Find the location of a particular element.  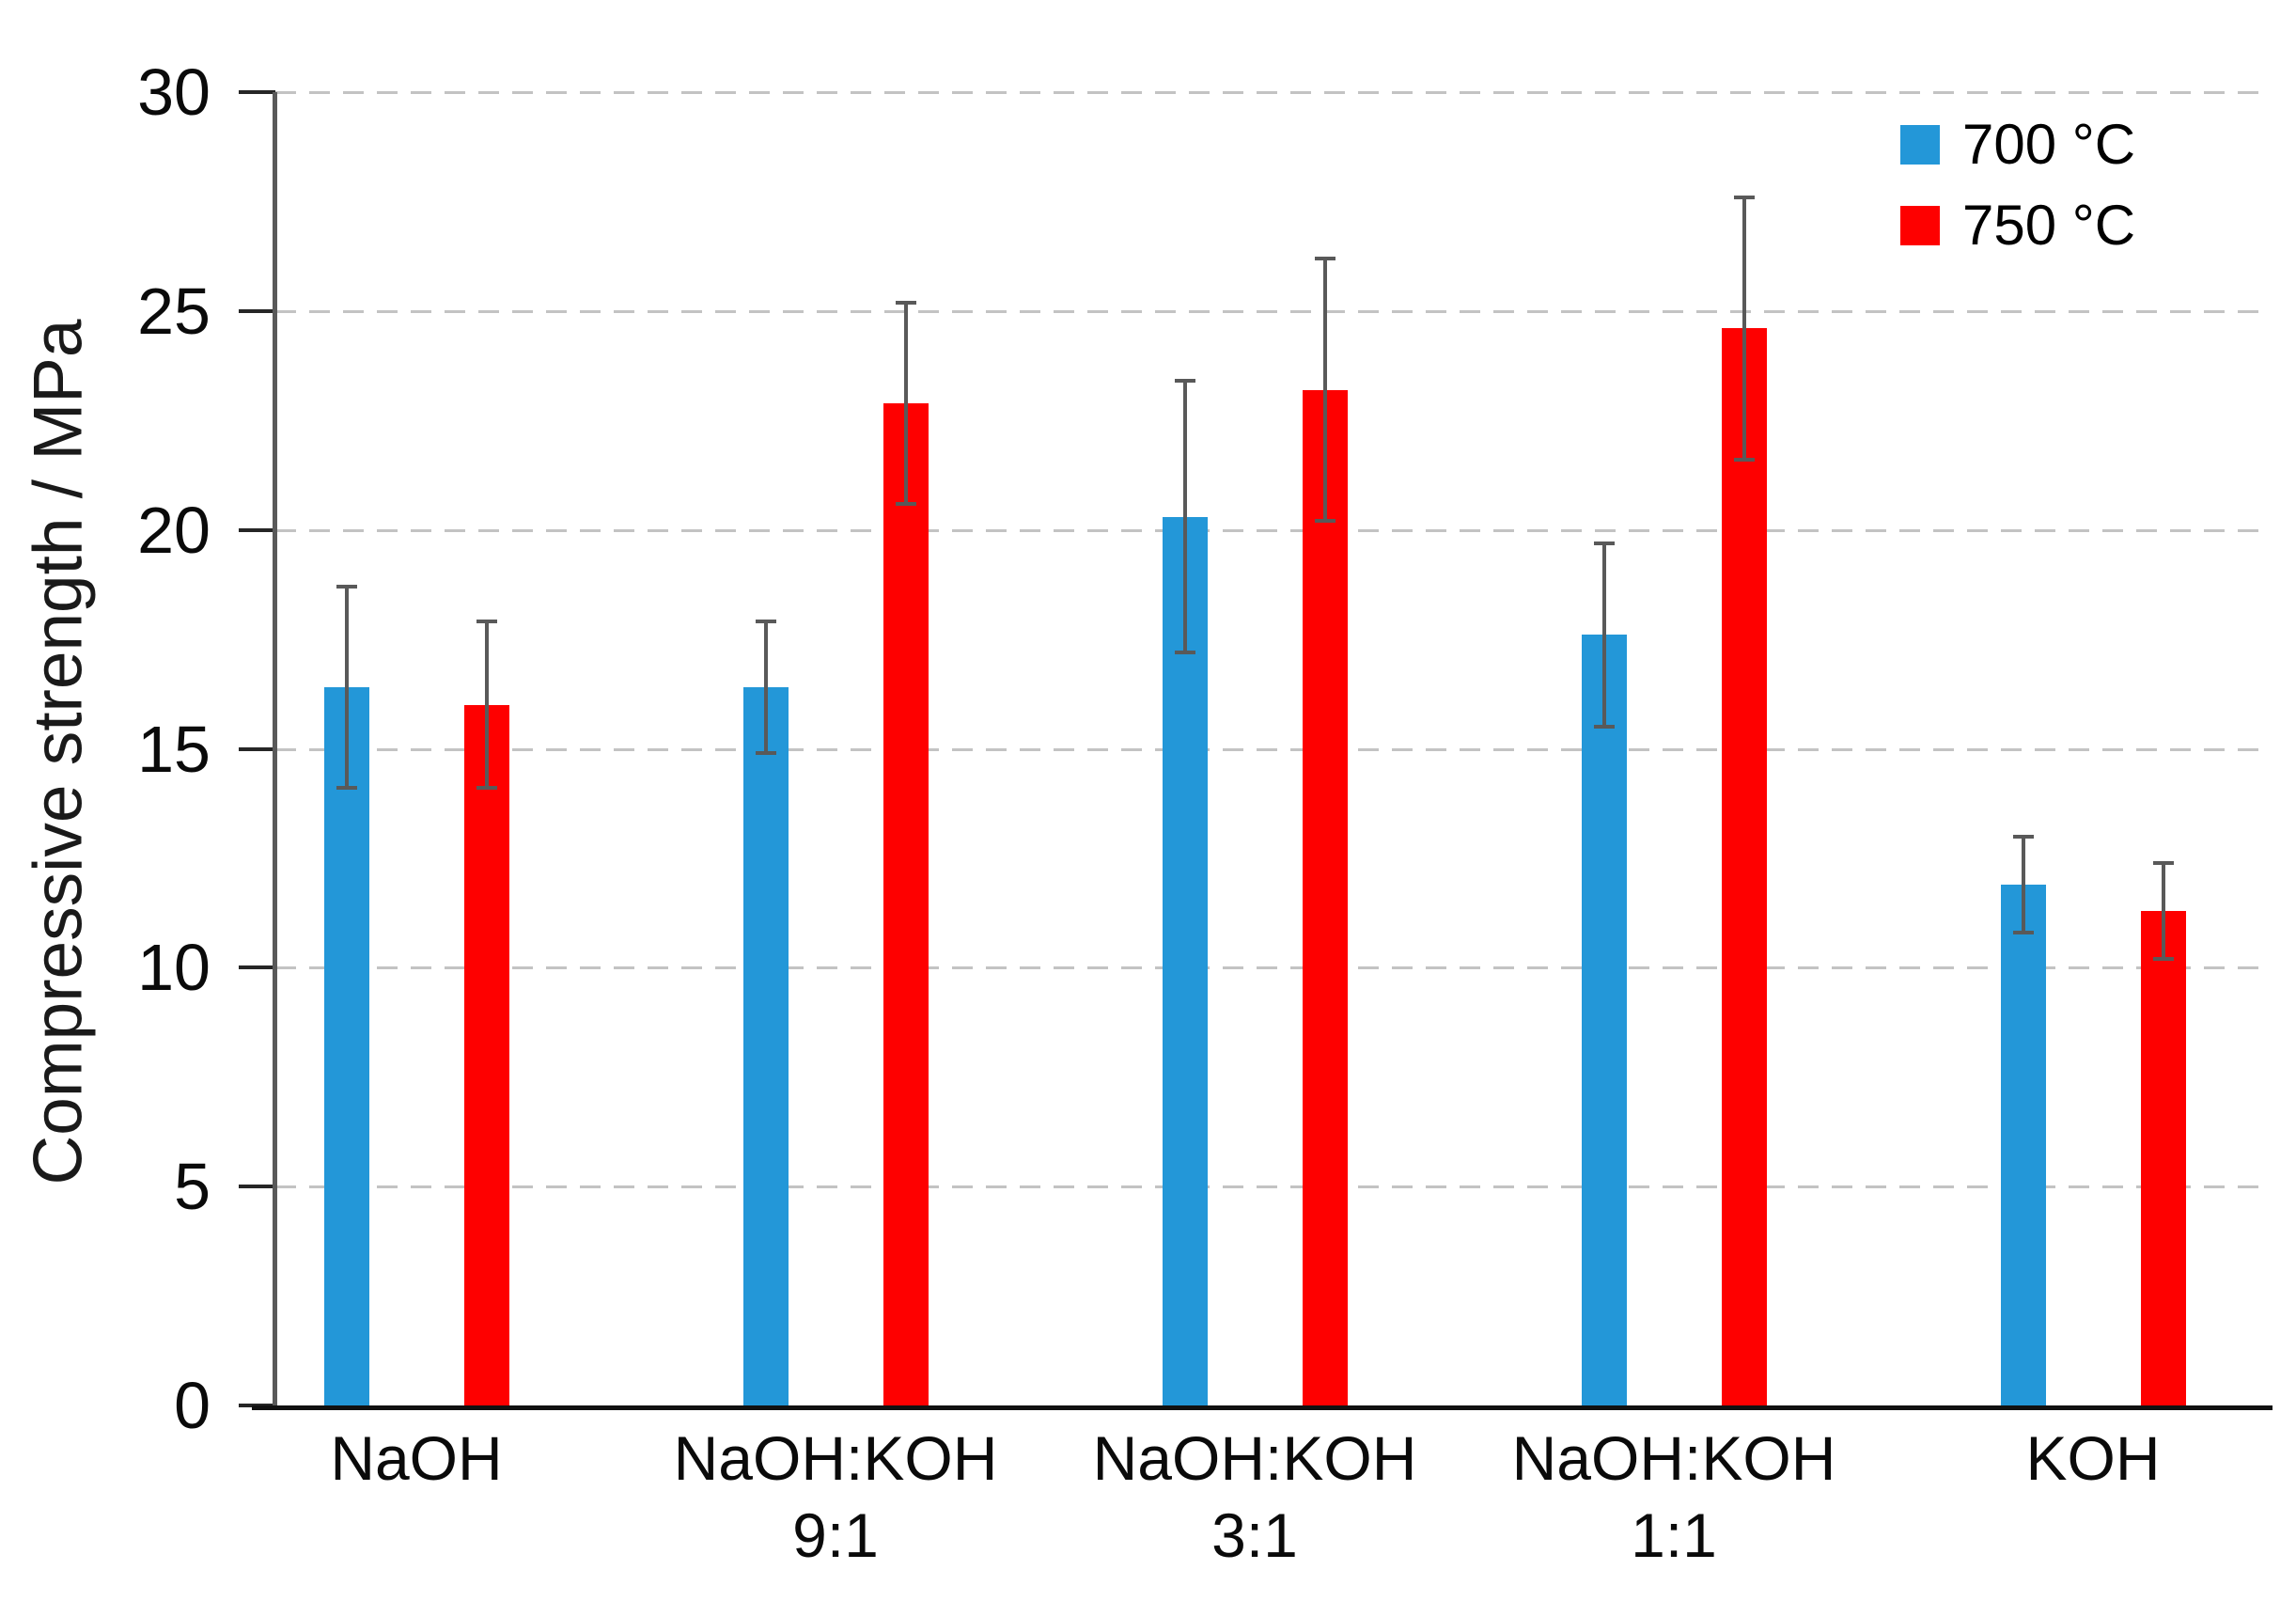

x-category-label-line1: KOH is located at coordinates (2093, 1458).